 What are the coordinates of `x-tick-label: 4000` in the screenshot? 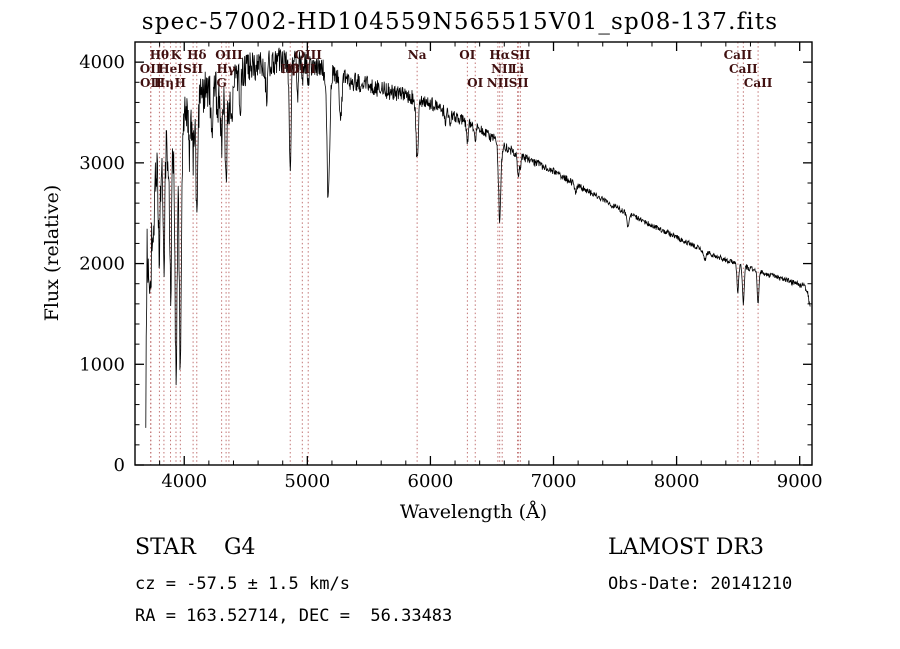 It's located at (184, 481).